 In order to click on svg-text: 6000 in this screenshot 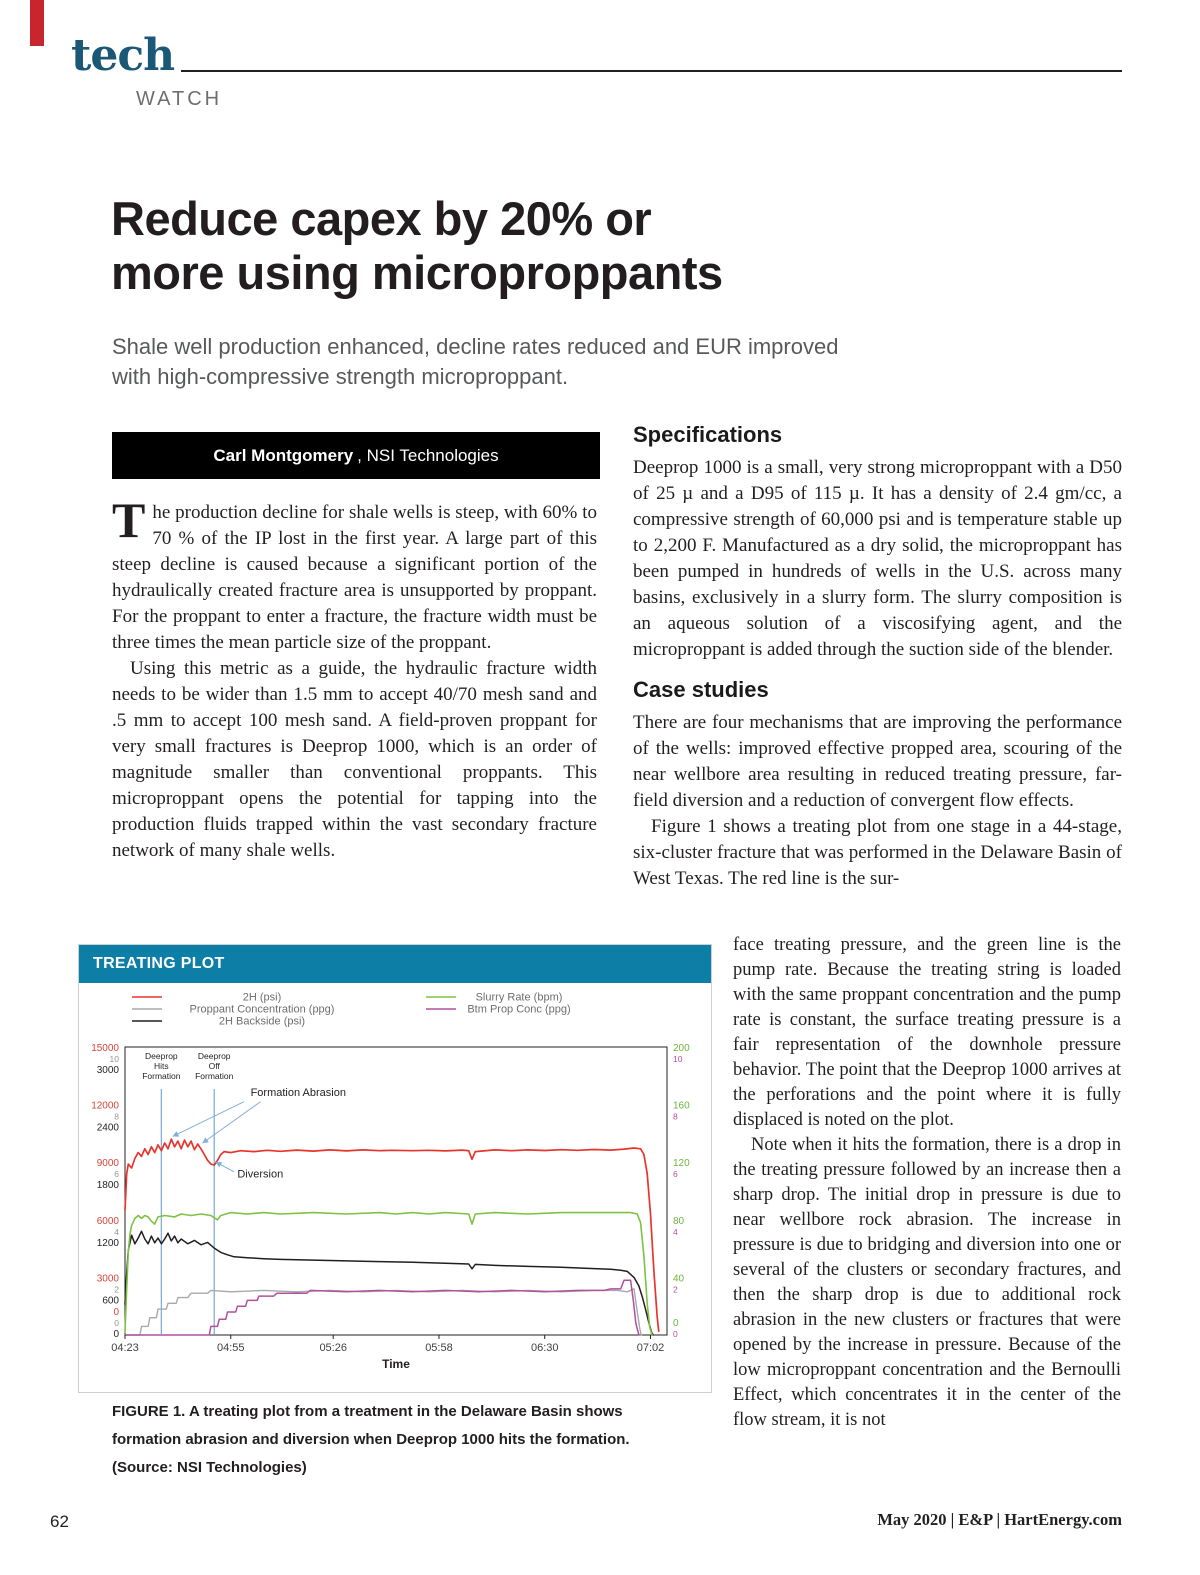, I will do `click(108, 1221)`.